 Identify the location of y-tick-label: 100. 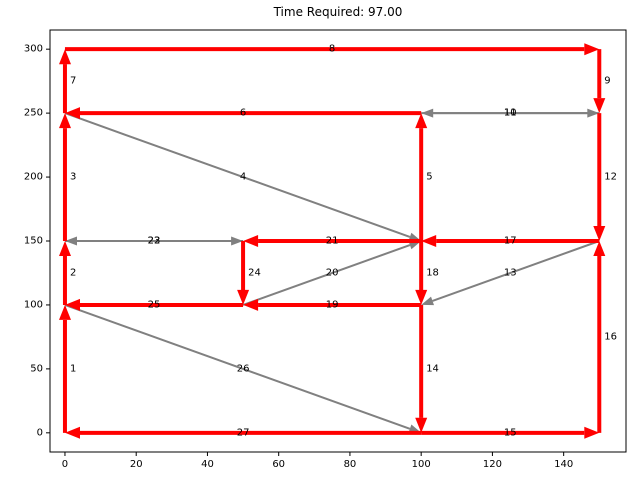
(33, 304).